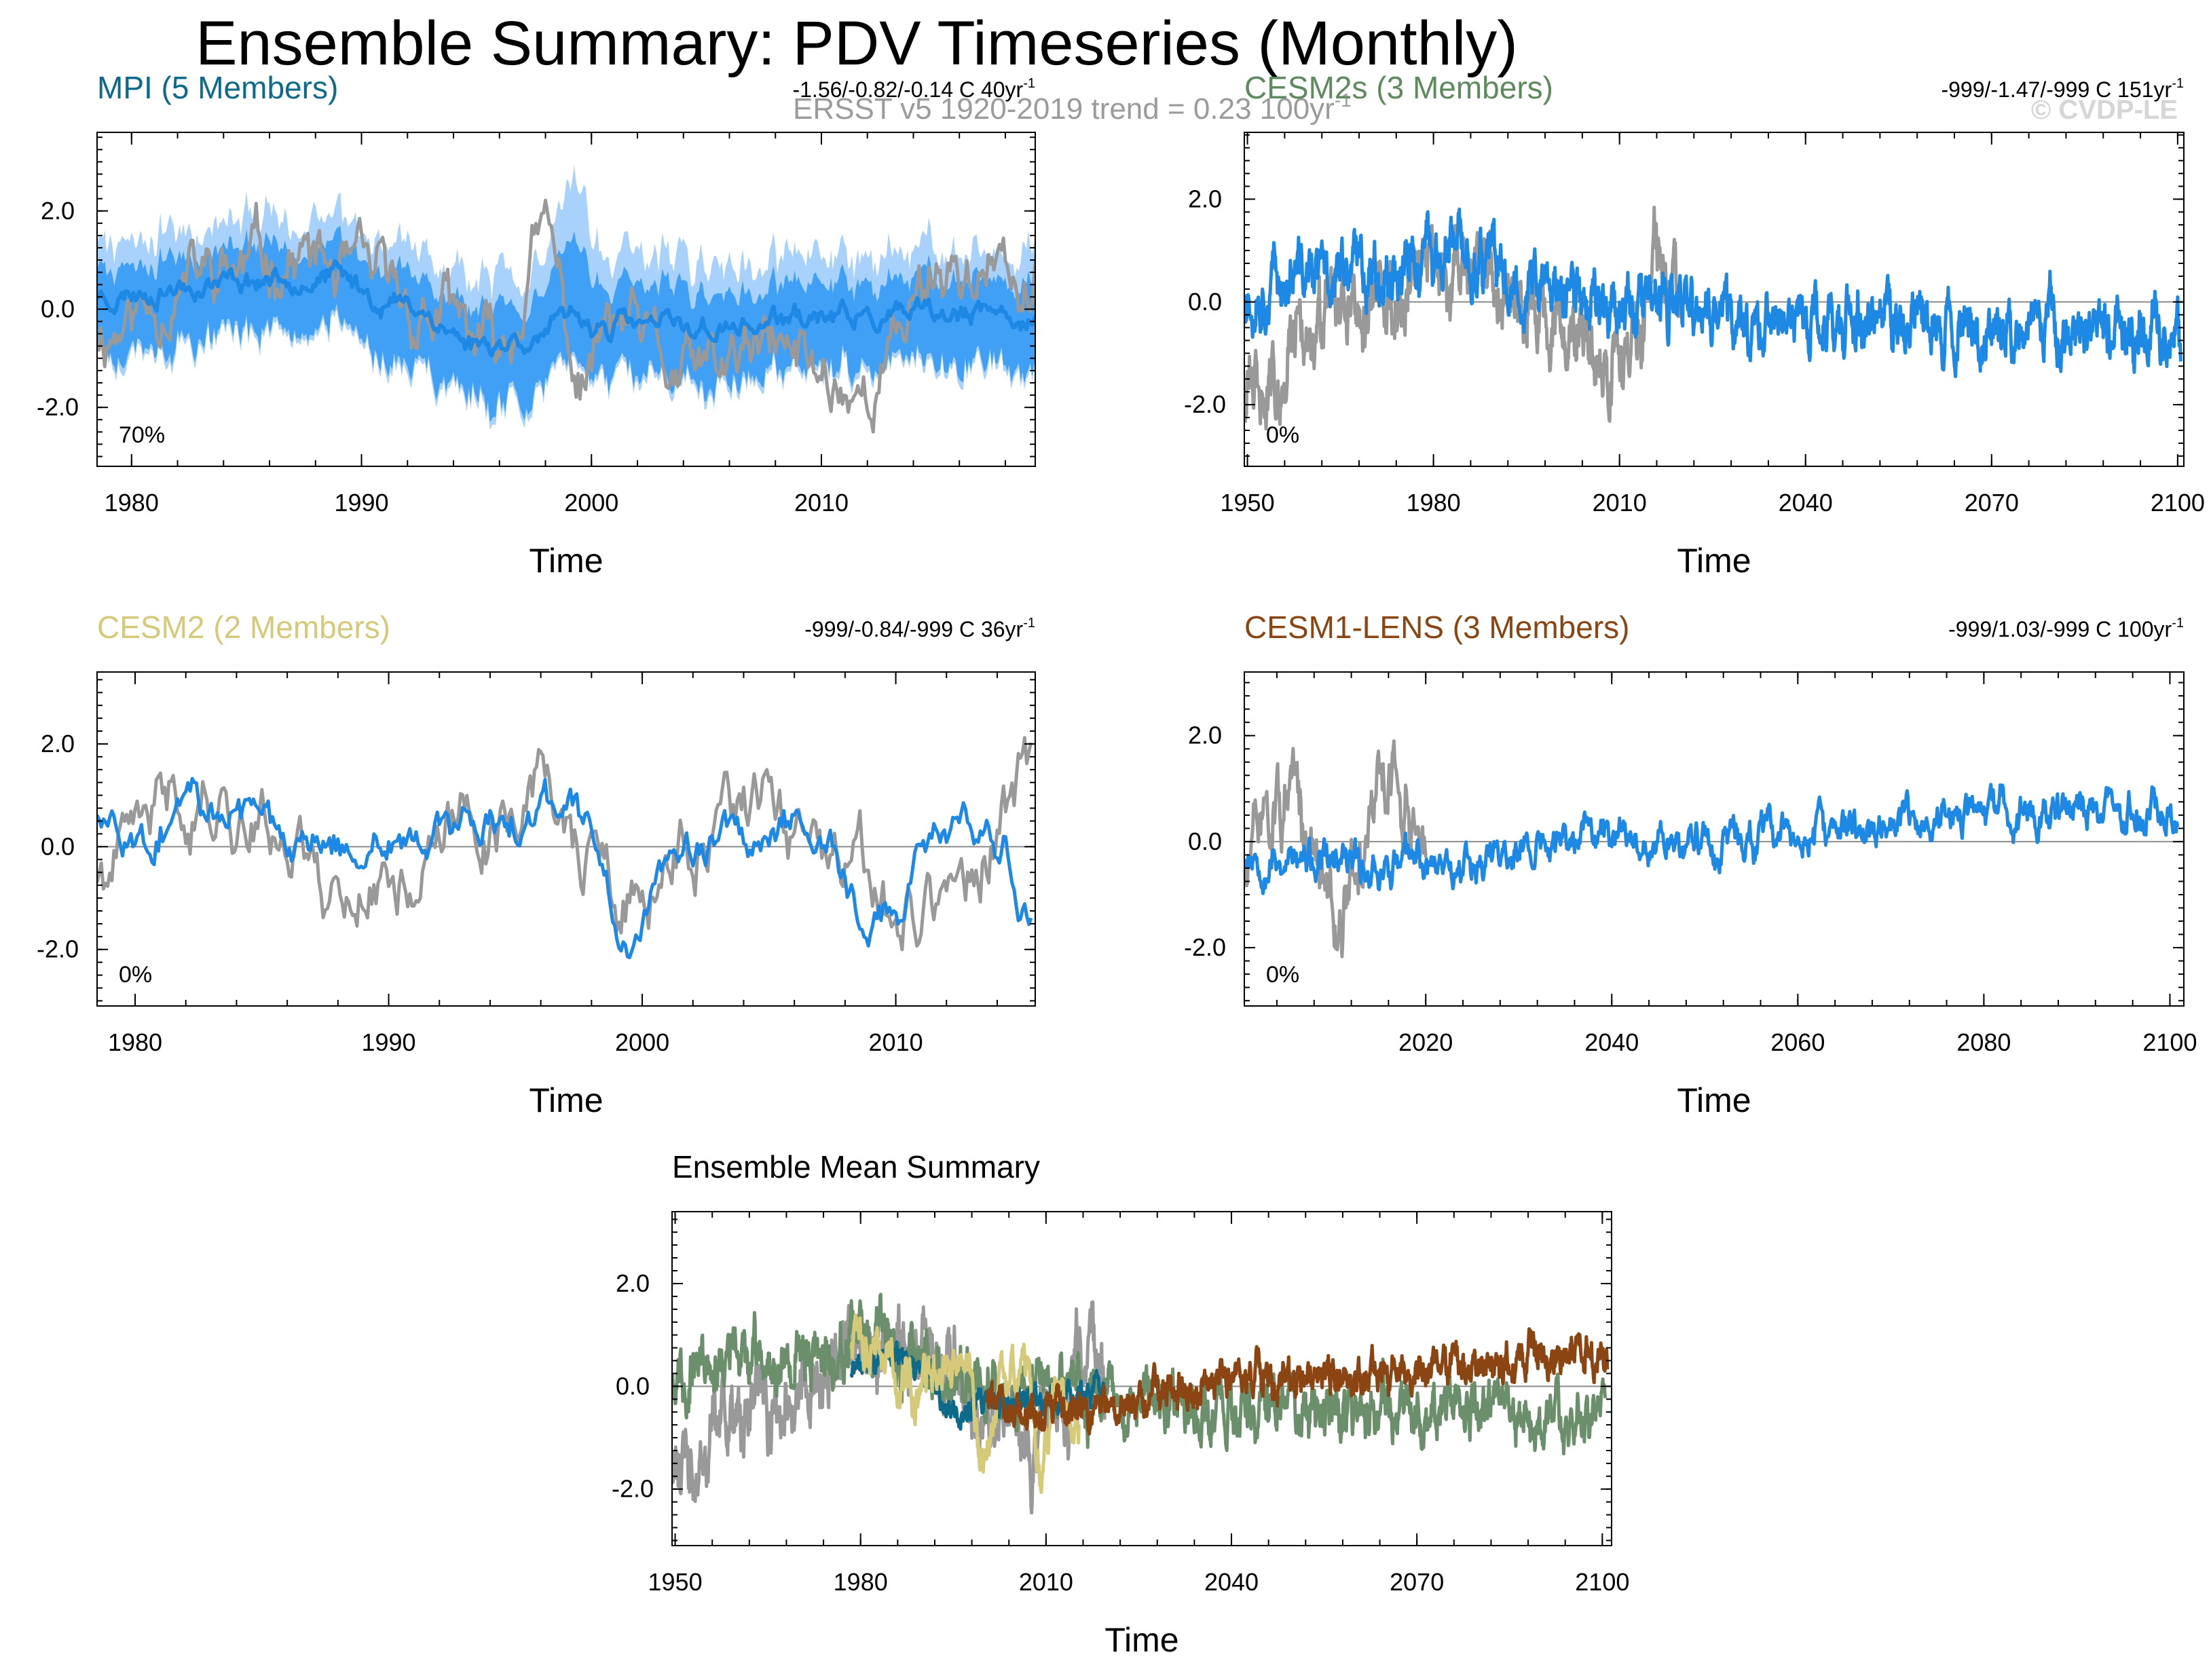  Describe the element at coordinates (965, 1404) in the screenshot. I see `series-line-cesm2` at that location.